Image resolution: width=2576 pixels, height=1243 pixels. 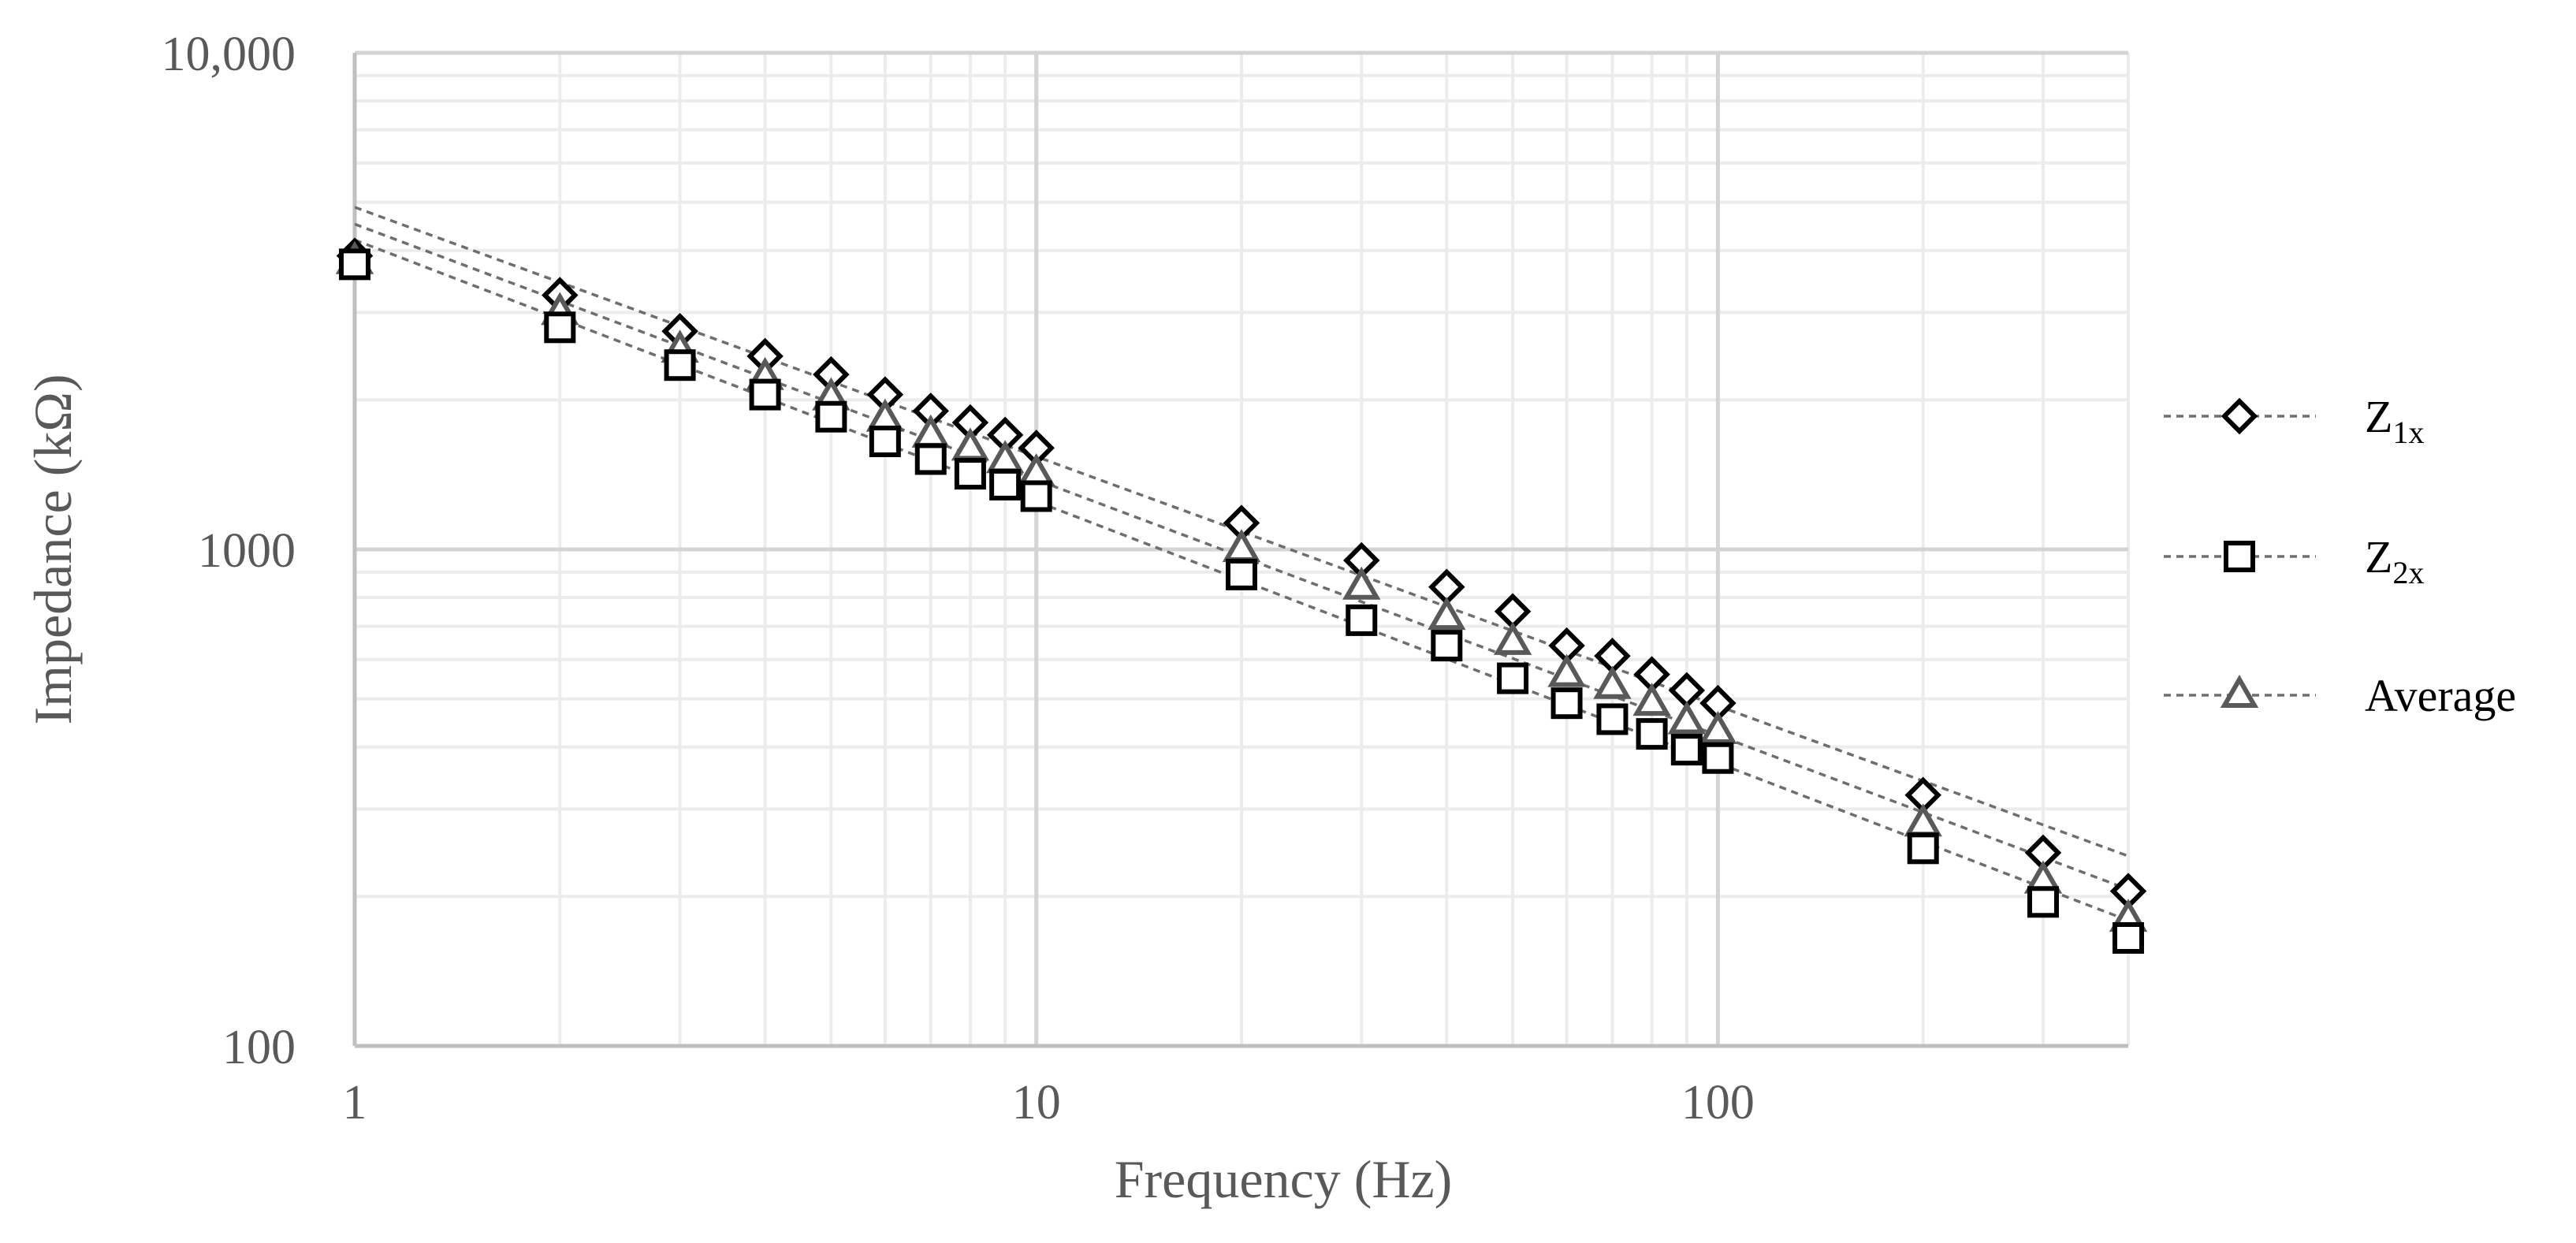 I want to click on legend-label: Z1x, so click(x=2394, y=420).